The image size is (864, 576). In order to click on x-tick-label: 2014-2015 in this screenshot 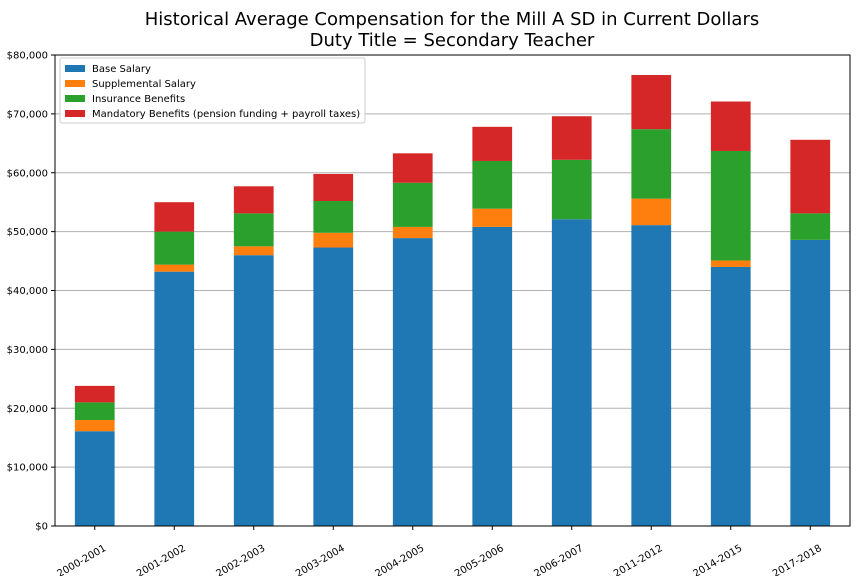, I will do `click(718, 559)`.